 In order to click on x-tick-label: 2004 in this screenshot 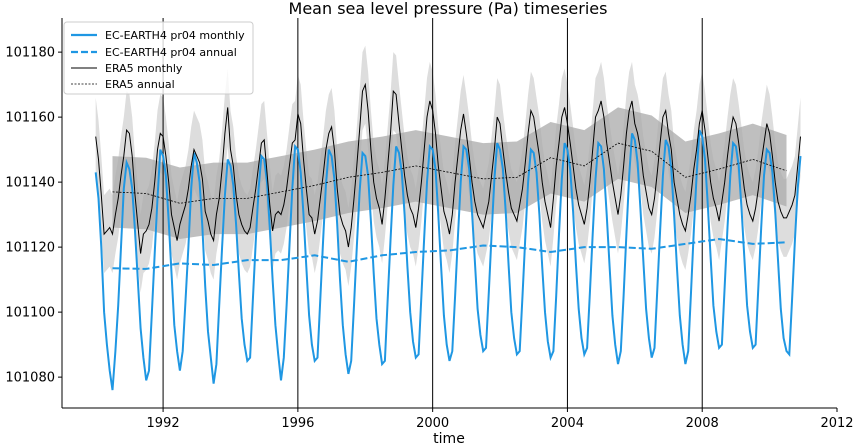, I will do `click(567, 423)`.